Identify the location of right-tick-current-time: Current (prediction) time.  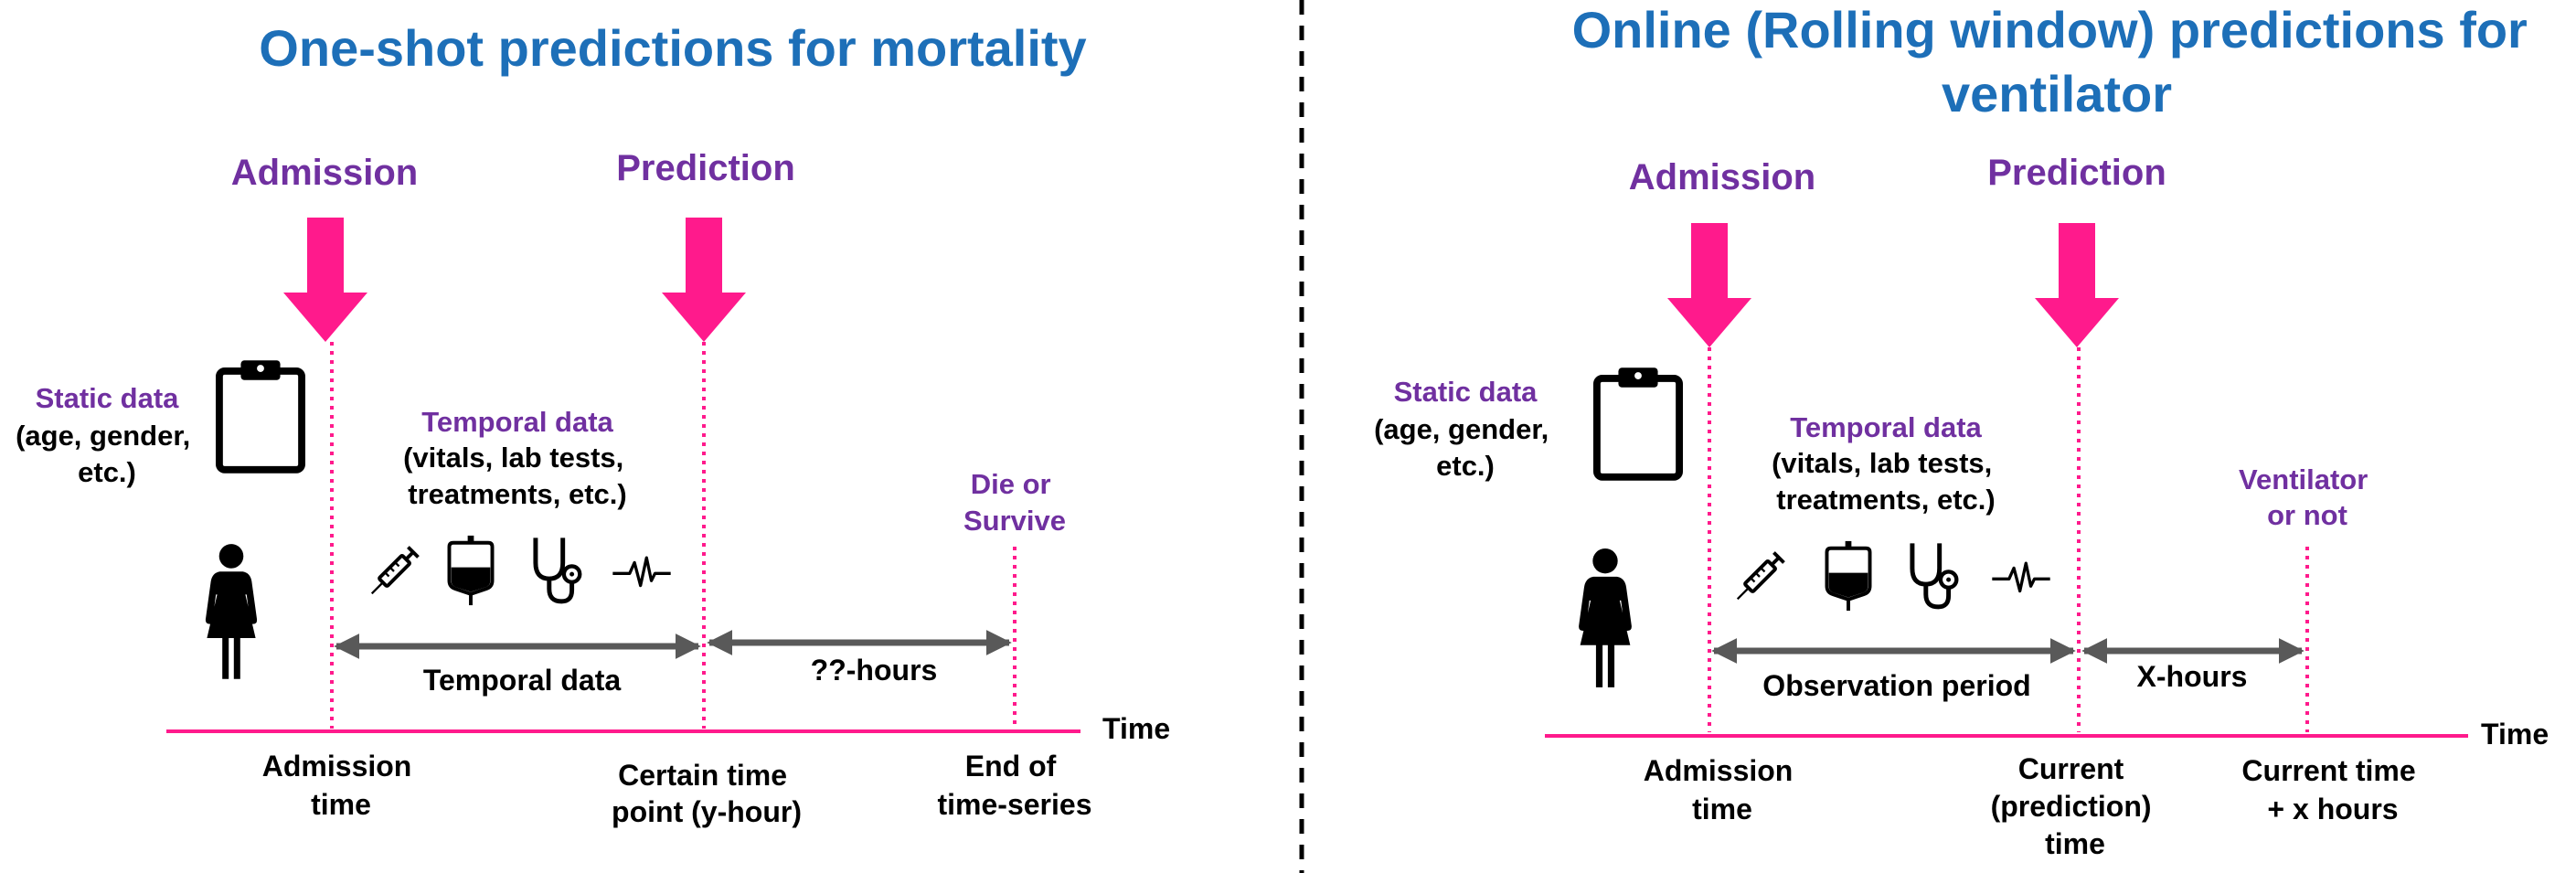
(2075, 806).